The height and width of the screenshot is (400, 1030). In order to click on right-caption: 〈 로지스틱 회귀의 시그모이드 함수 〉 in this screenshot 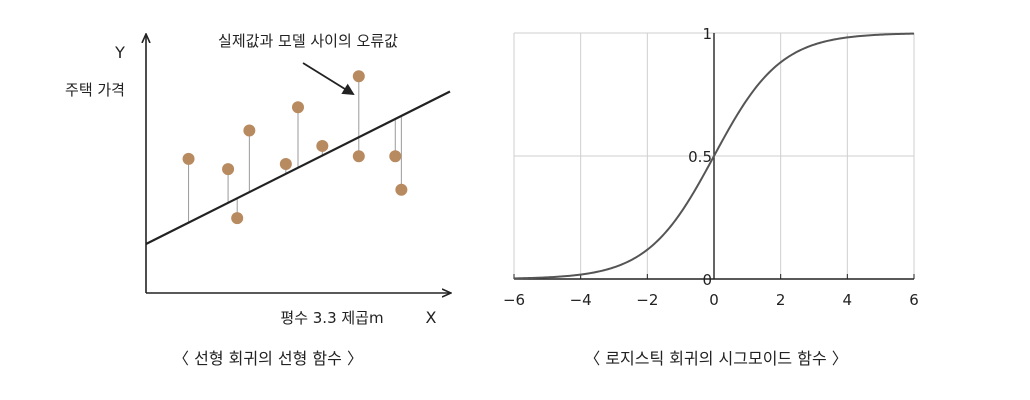, I will do `click(716, 358)`.